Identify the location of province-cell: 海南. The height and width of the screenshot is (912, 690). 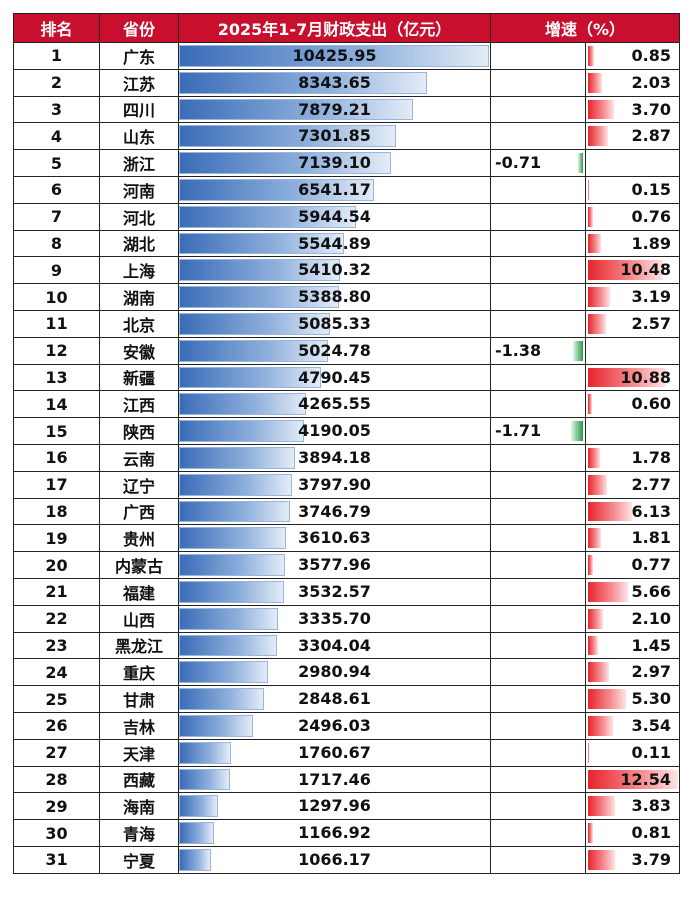
(139, 806).